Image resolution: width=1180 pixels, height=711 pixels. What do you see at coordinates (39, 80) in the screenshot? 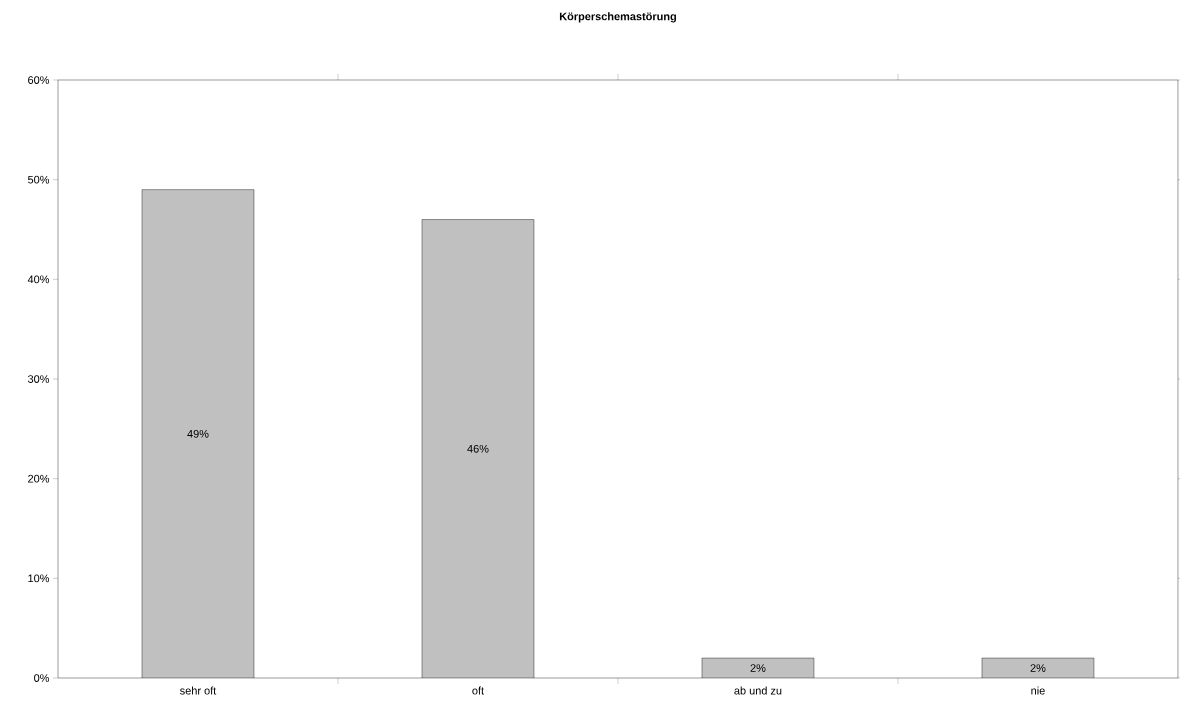
I see `y-tick-label: 60%` at bounding box center [39, 80].